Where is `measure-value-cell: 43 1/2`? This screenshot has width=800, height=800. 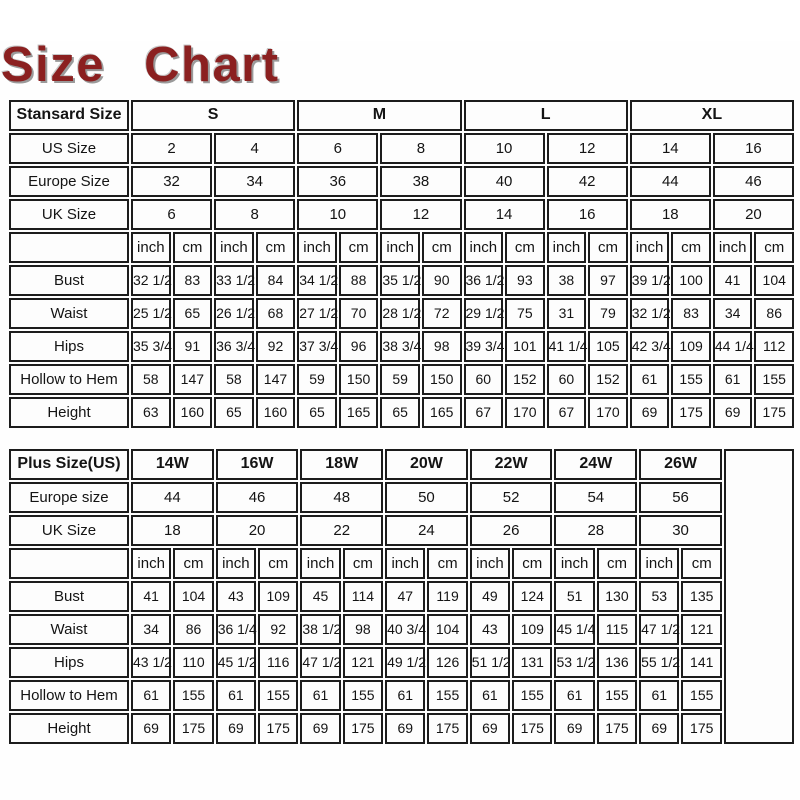
measure-value-cell: 43 1/2 is located at coordinates (151, 662).